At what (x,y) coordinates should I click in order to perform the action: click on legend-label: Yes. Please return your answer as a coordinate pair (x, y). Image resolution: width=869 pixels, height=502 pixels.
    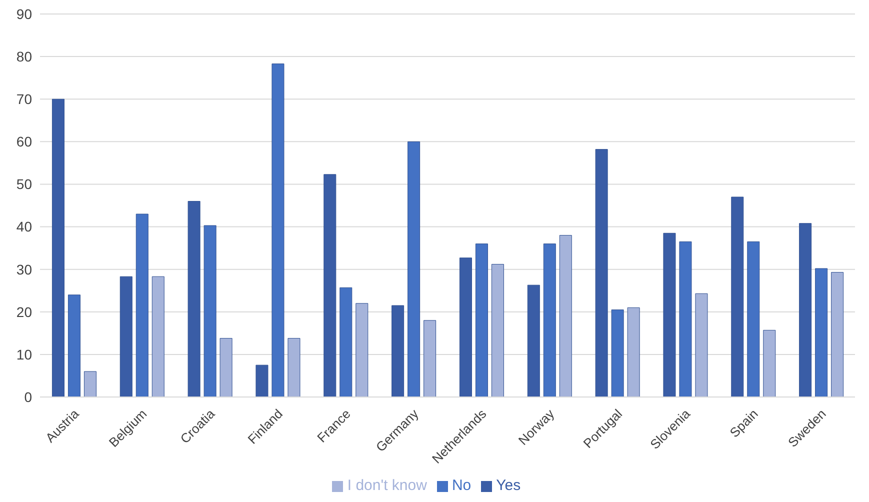
    Looking at the image, I should click on (508, 485).